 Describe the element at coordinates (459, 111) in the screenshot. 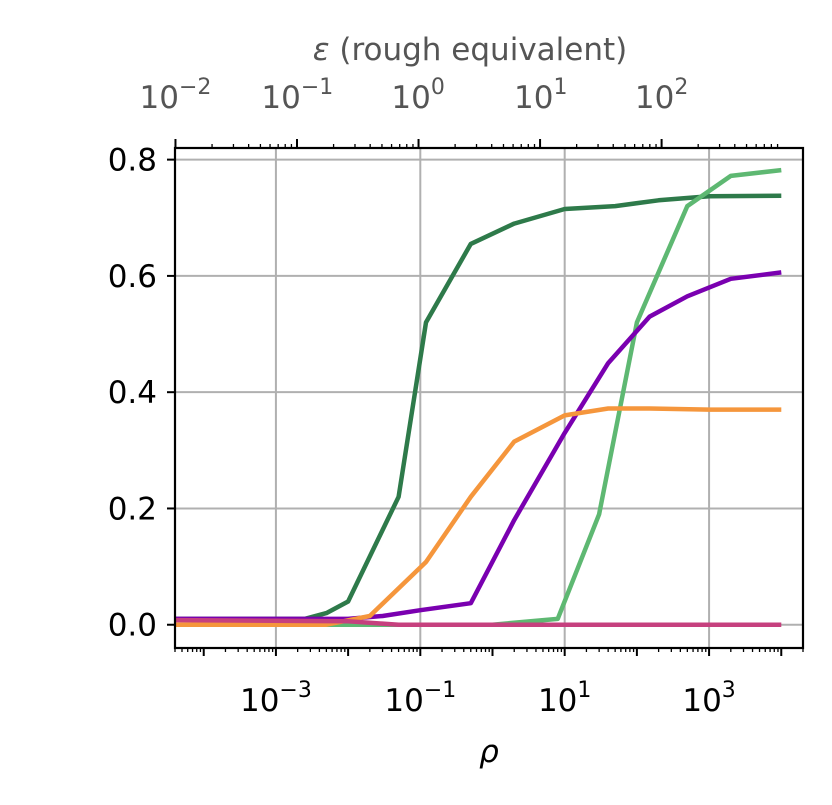

I see `secondary-x-axis-ticks: 10⁻² 10⁻¹ 10⁰ 10¹ 10²` at that location.